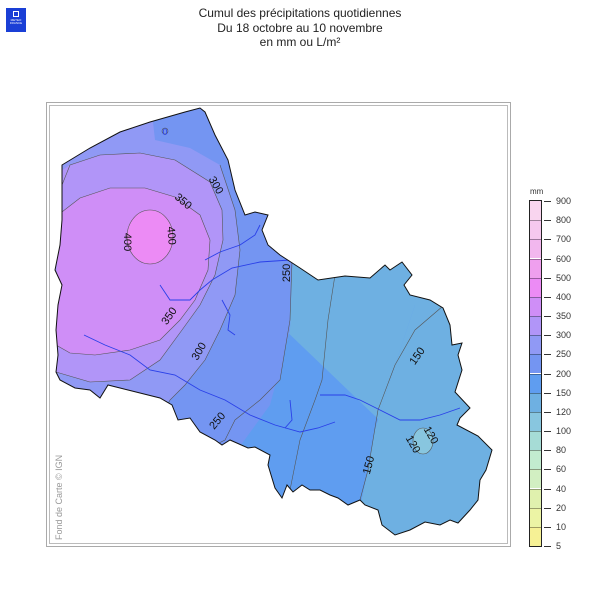 The image size is (600, 600). Describe the element at coordinates (564, 354) in the screenshot. I see `legend-label: 250` at that location.